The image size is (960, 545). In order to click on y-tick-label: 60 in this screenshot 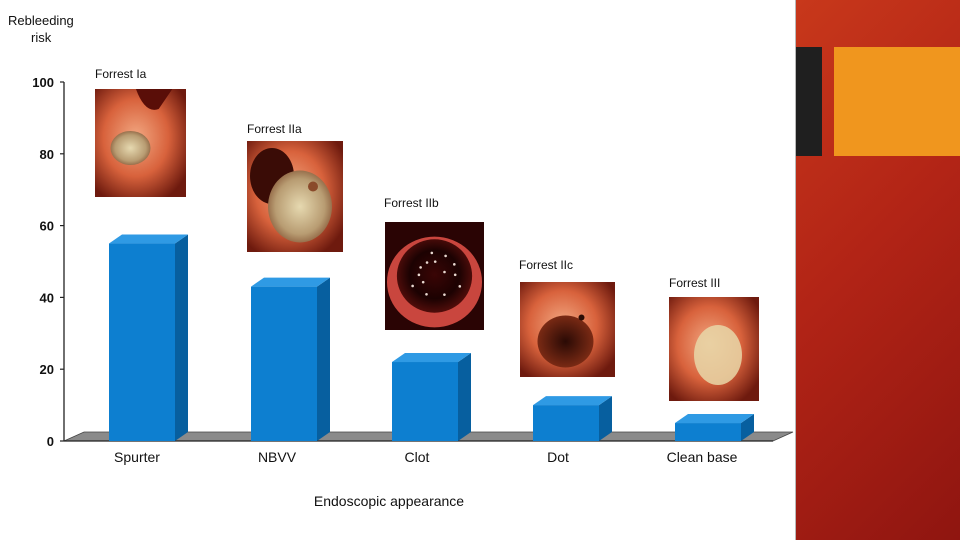, I will do `click(47, 226)`.